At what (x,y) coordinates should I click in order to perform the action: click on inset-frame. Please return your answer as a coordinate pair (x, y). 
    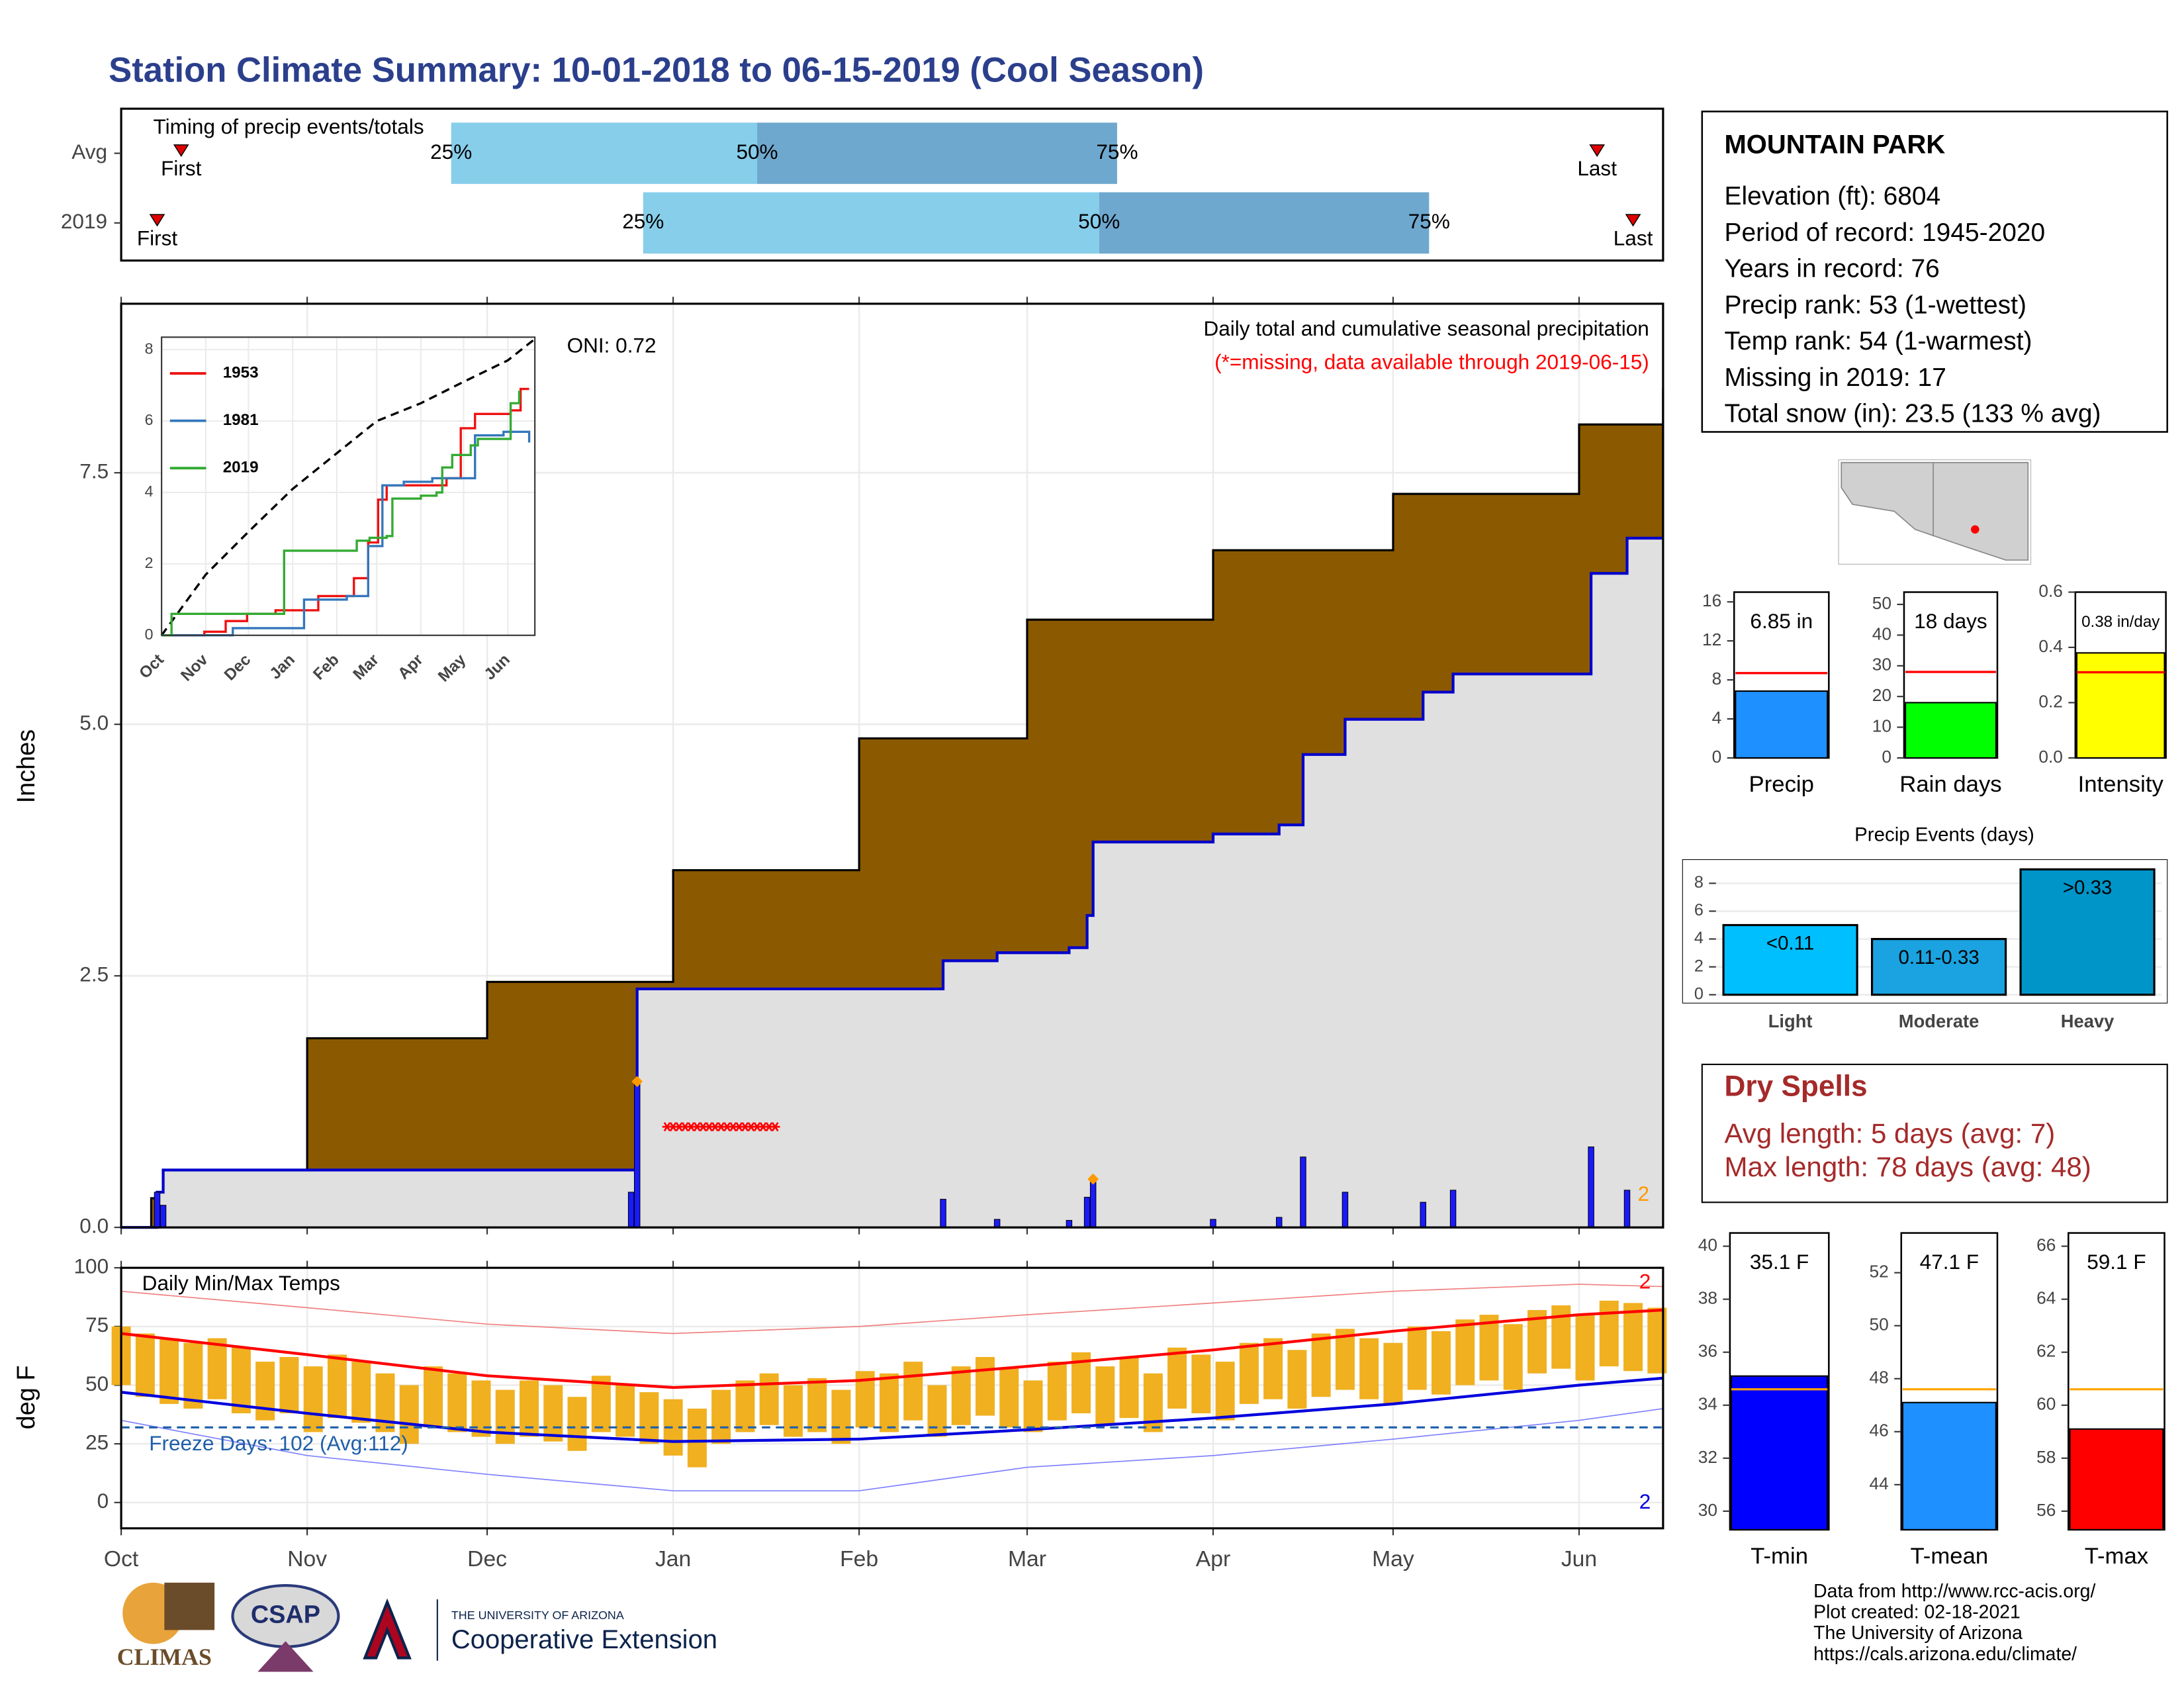
    Looking at the image, I should click on (348, 486).